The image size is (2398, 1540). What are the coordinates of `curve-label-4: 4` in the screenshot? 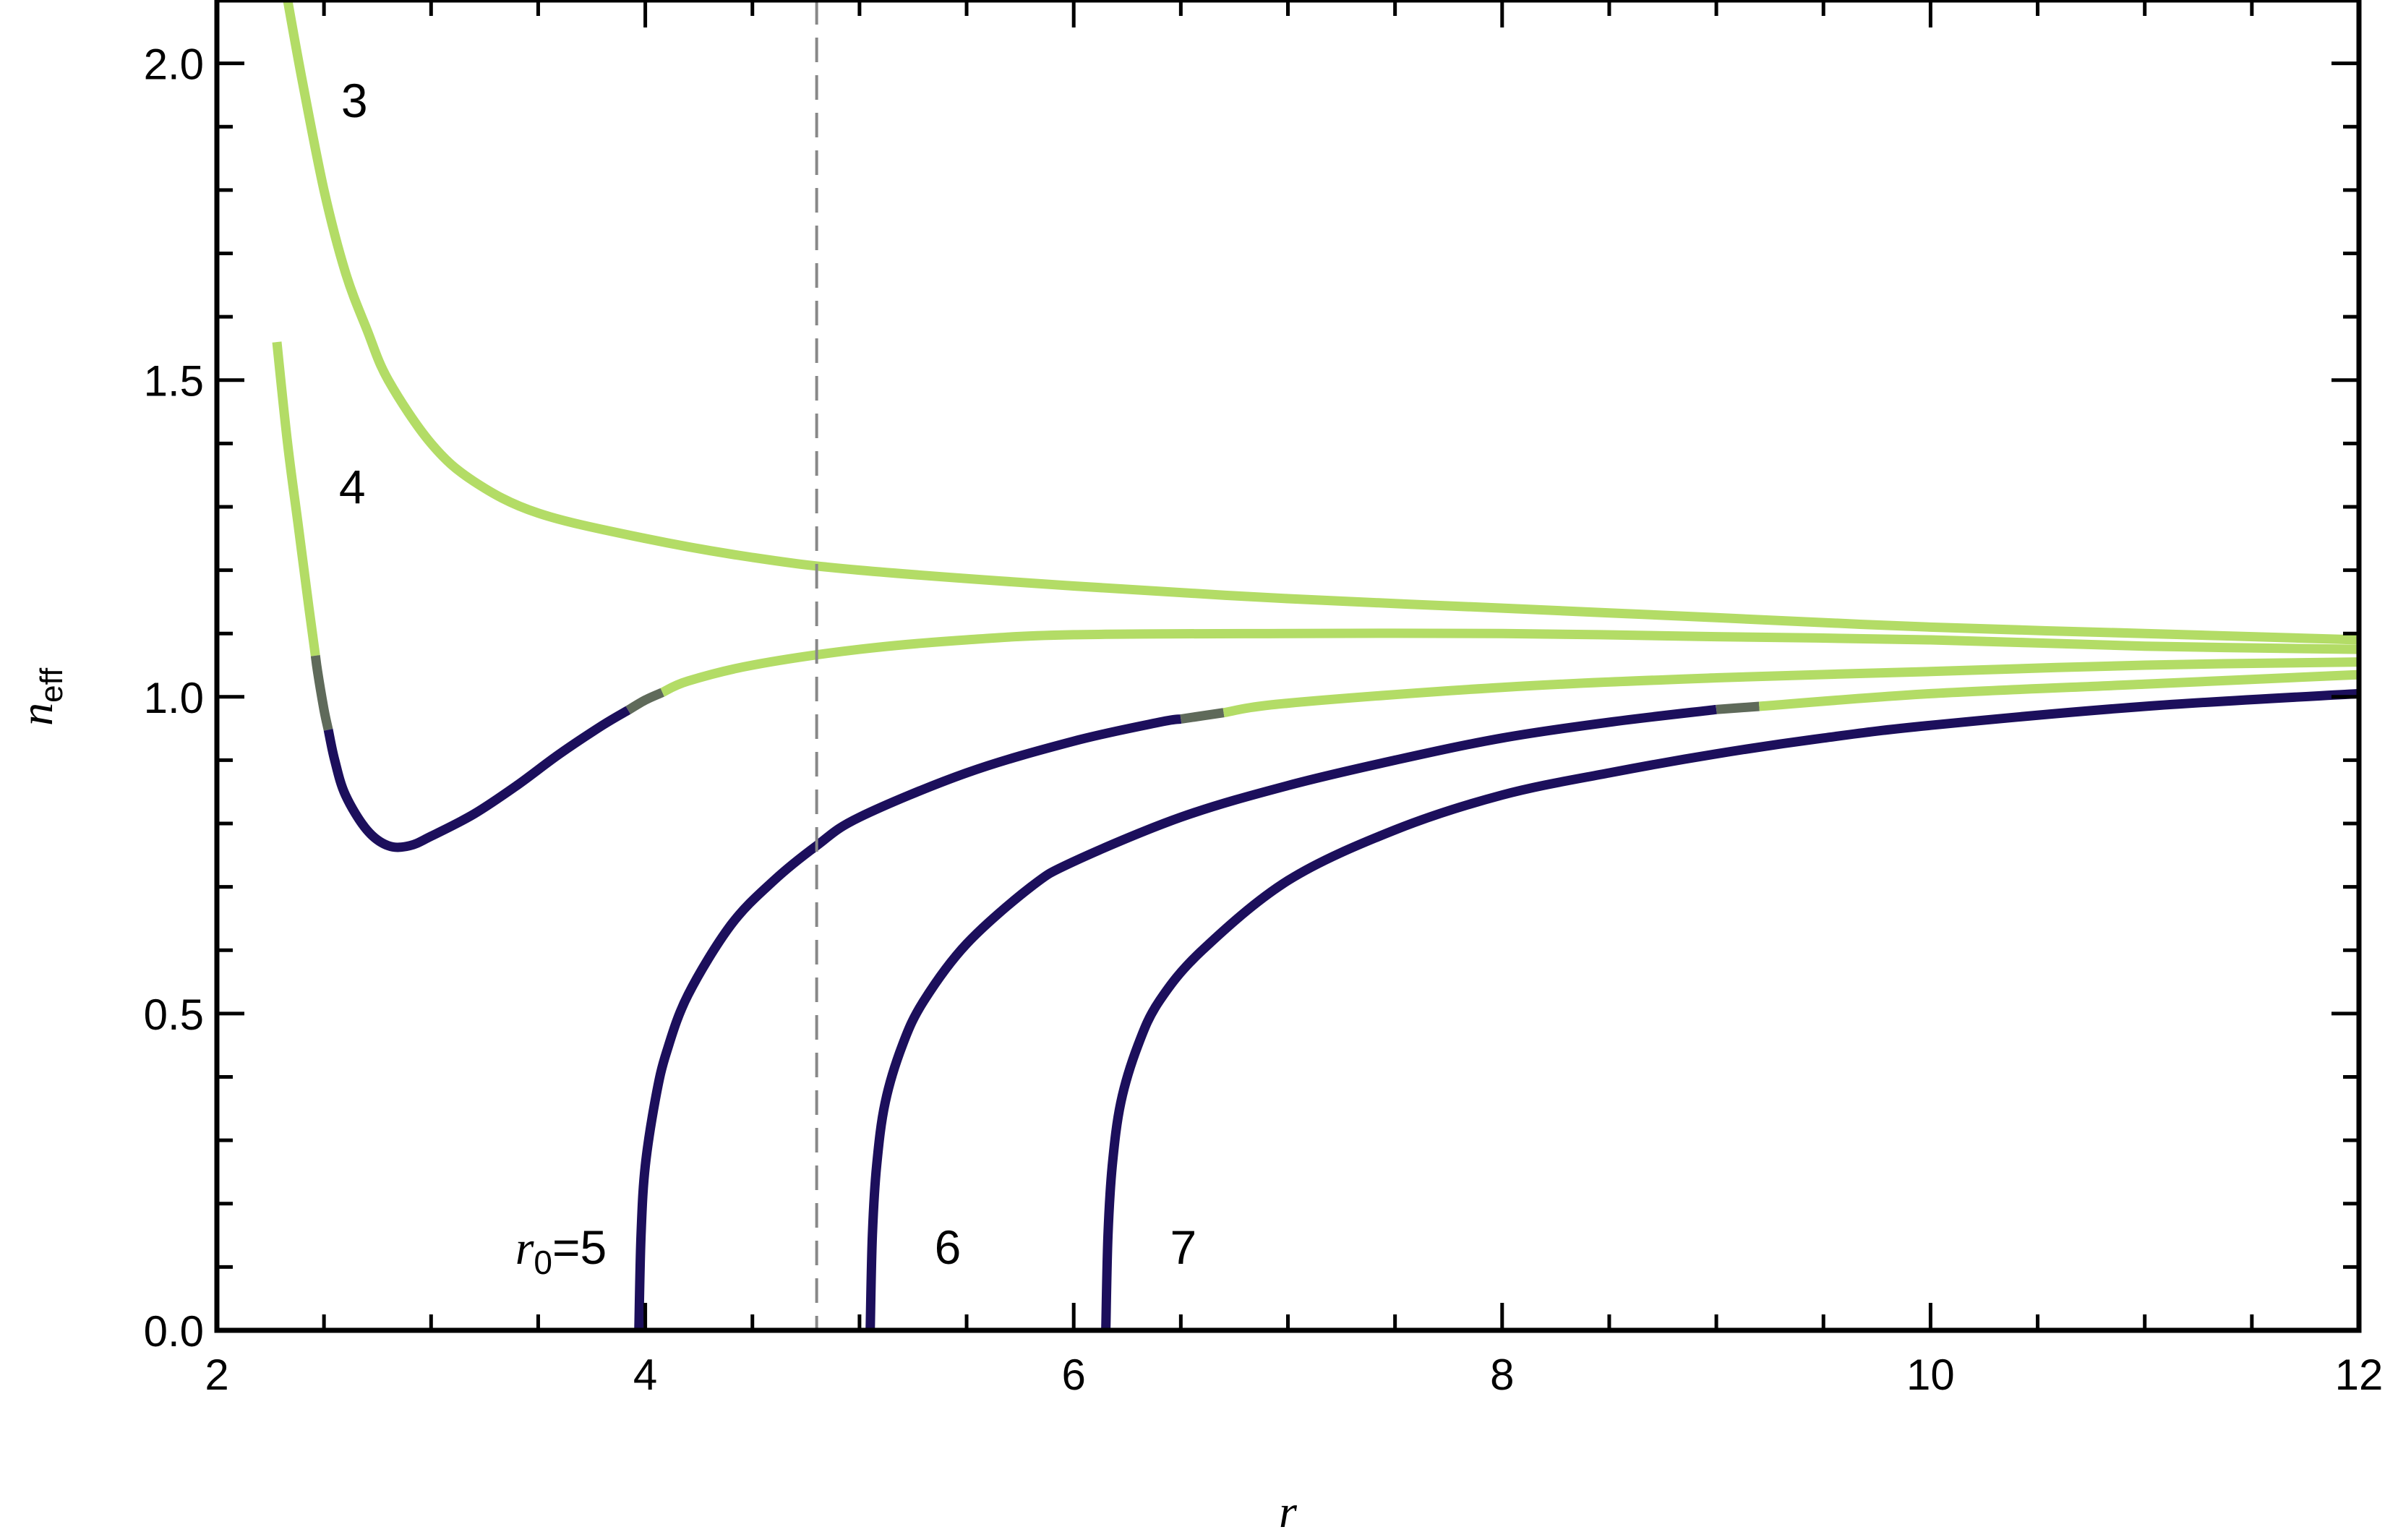 It's located at (352, 488).